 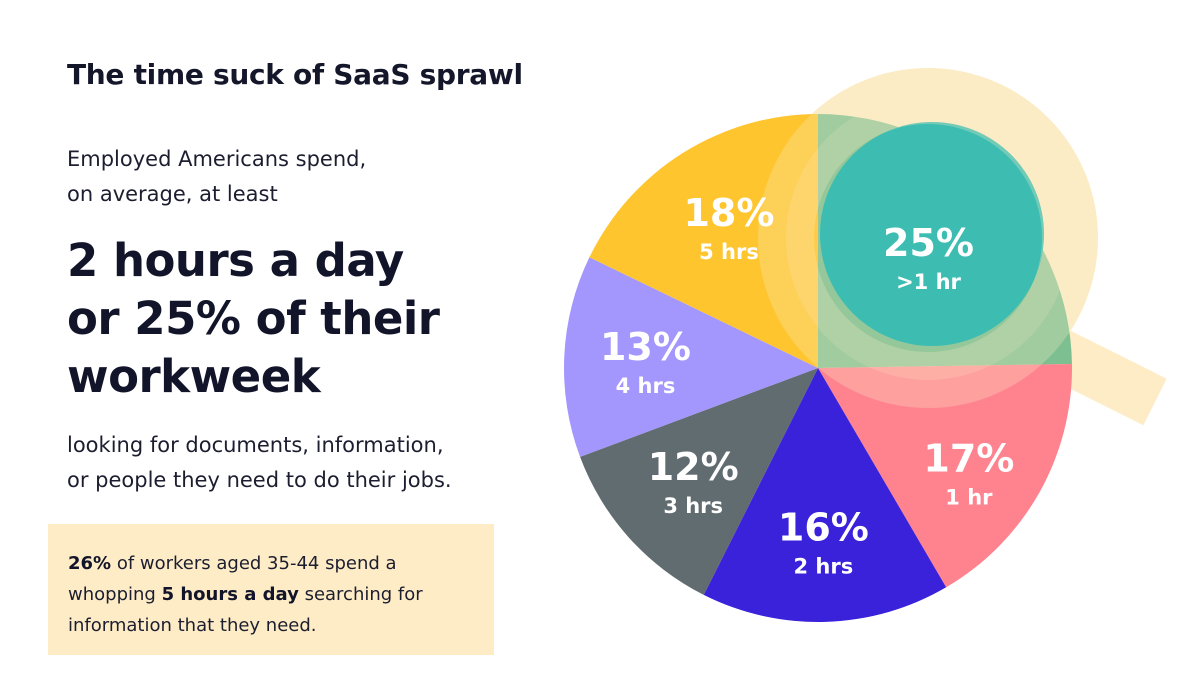 What do you see at coordinates (693, 506) in the screenshot?
I see `pie-hours-label: 3 hrs` at bounding box center [693, 506].